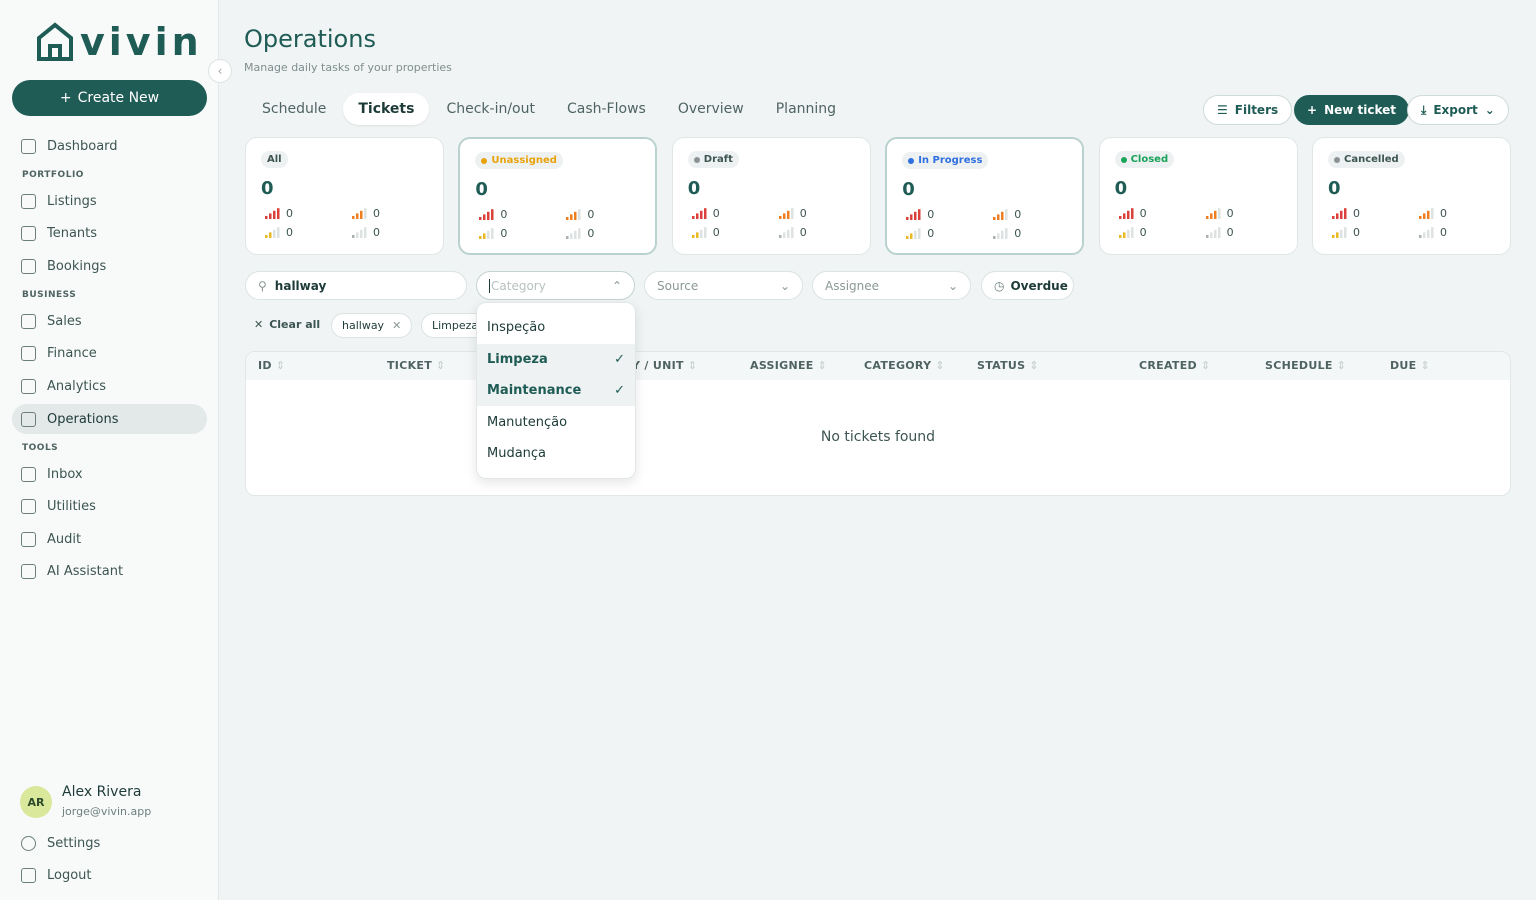  Describe the element at coordinates (490, 109) in the screenshot. I see `tab: Check-in/out` at that location.